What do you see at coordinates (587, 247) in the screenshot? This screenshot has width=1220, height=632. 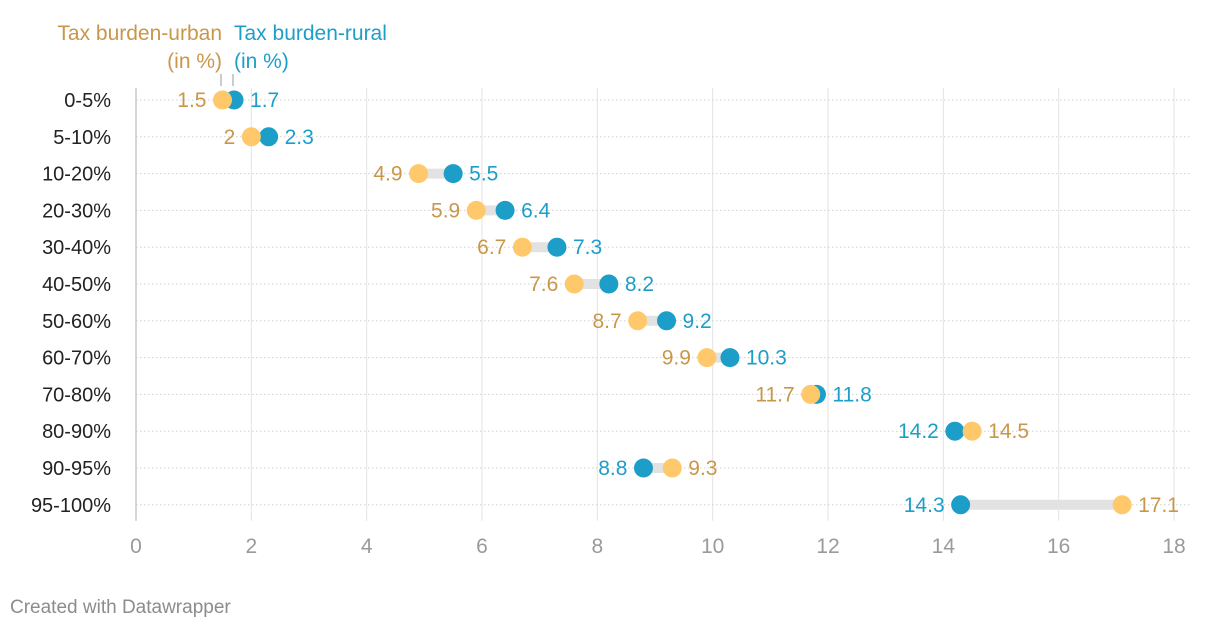 I see `value-label-rural: 7.3` at bounding box center [587, 247].